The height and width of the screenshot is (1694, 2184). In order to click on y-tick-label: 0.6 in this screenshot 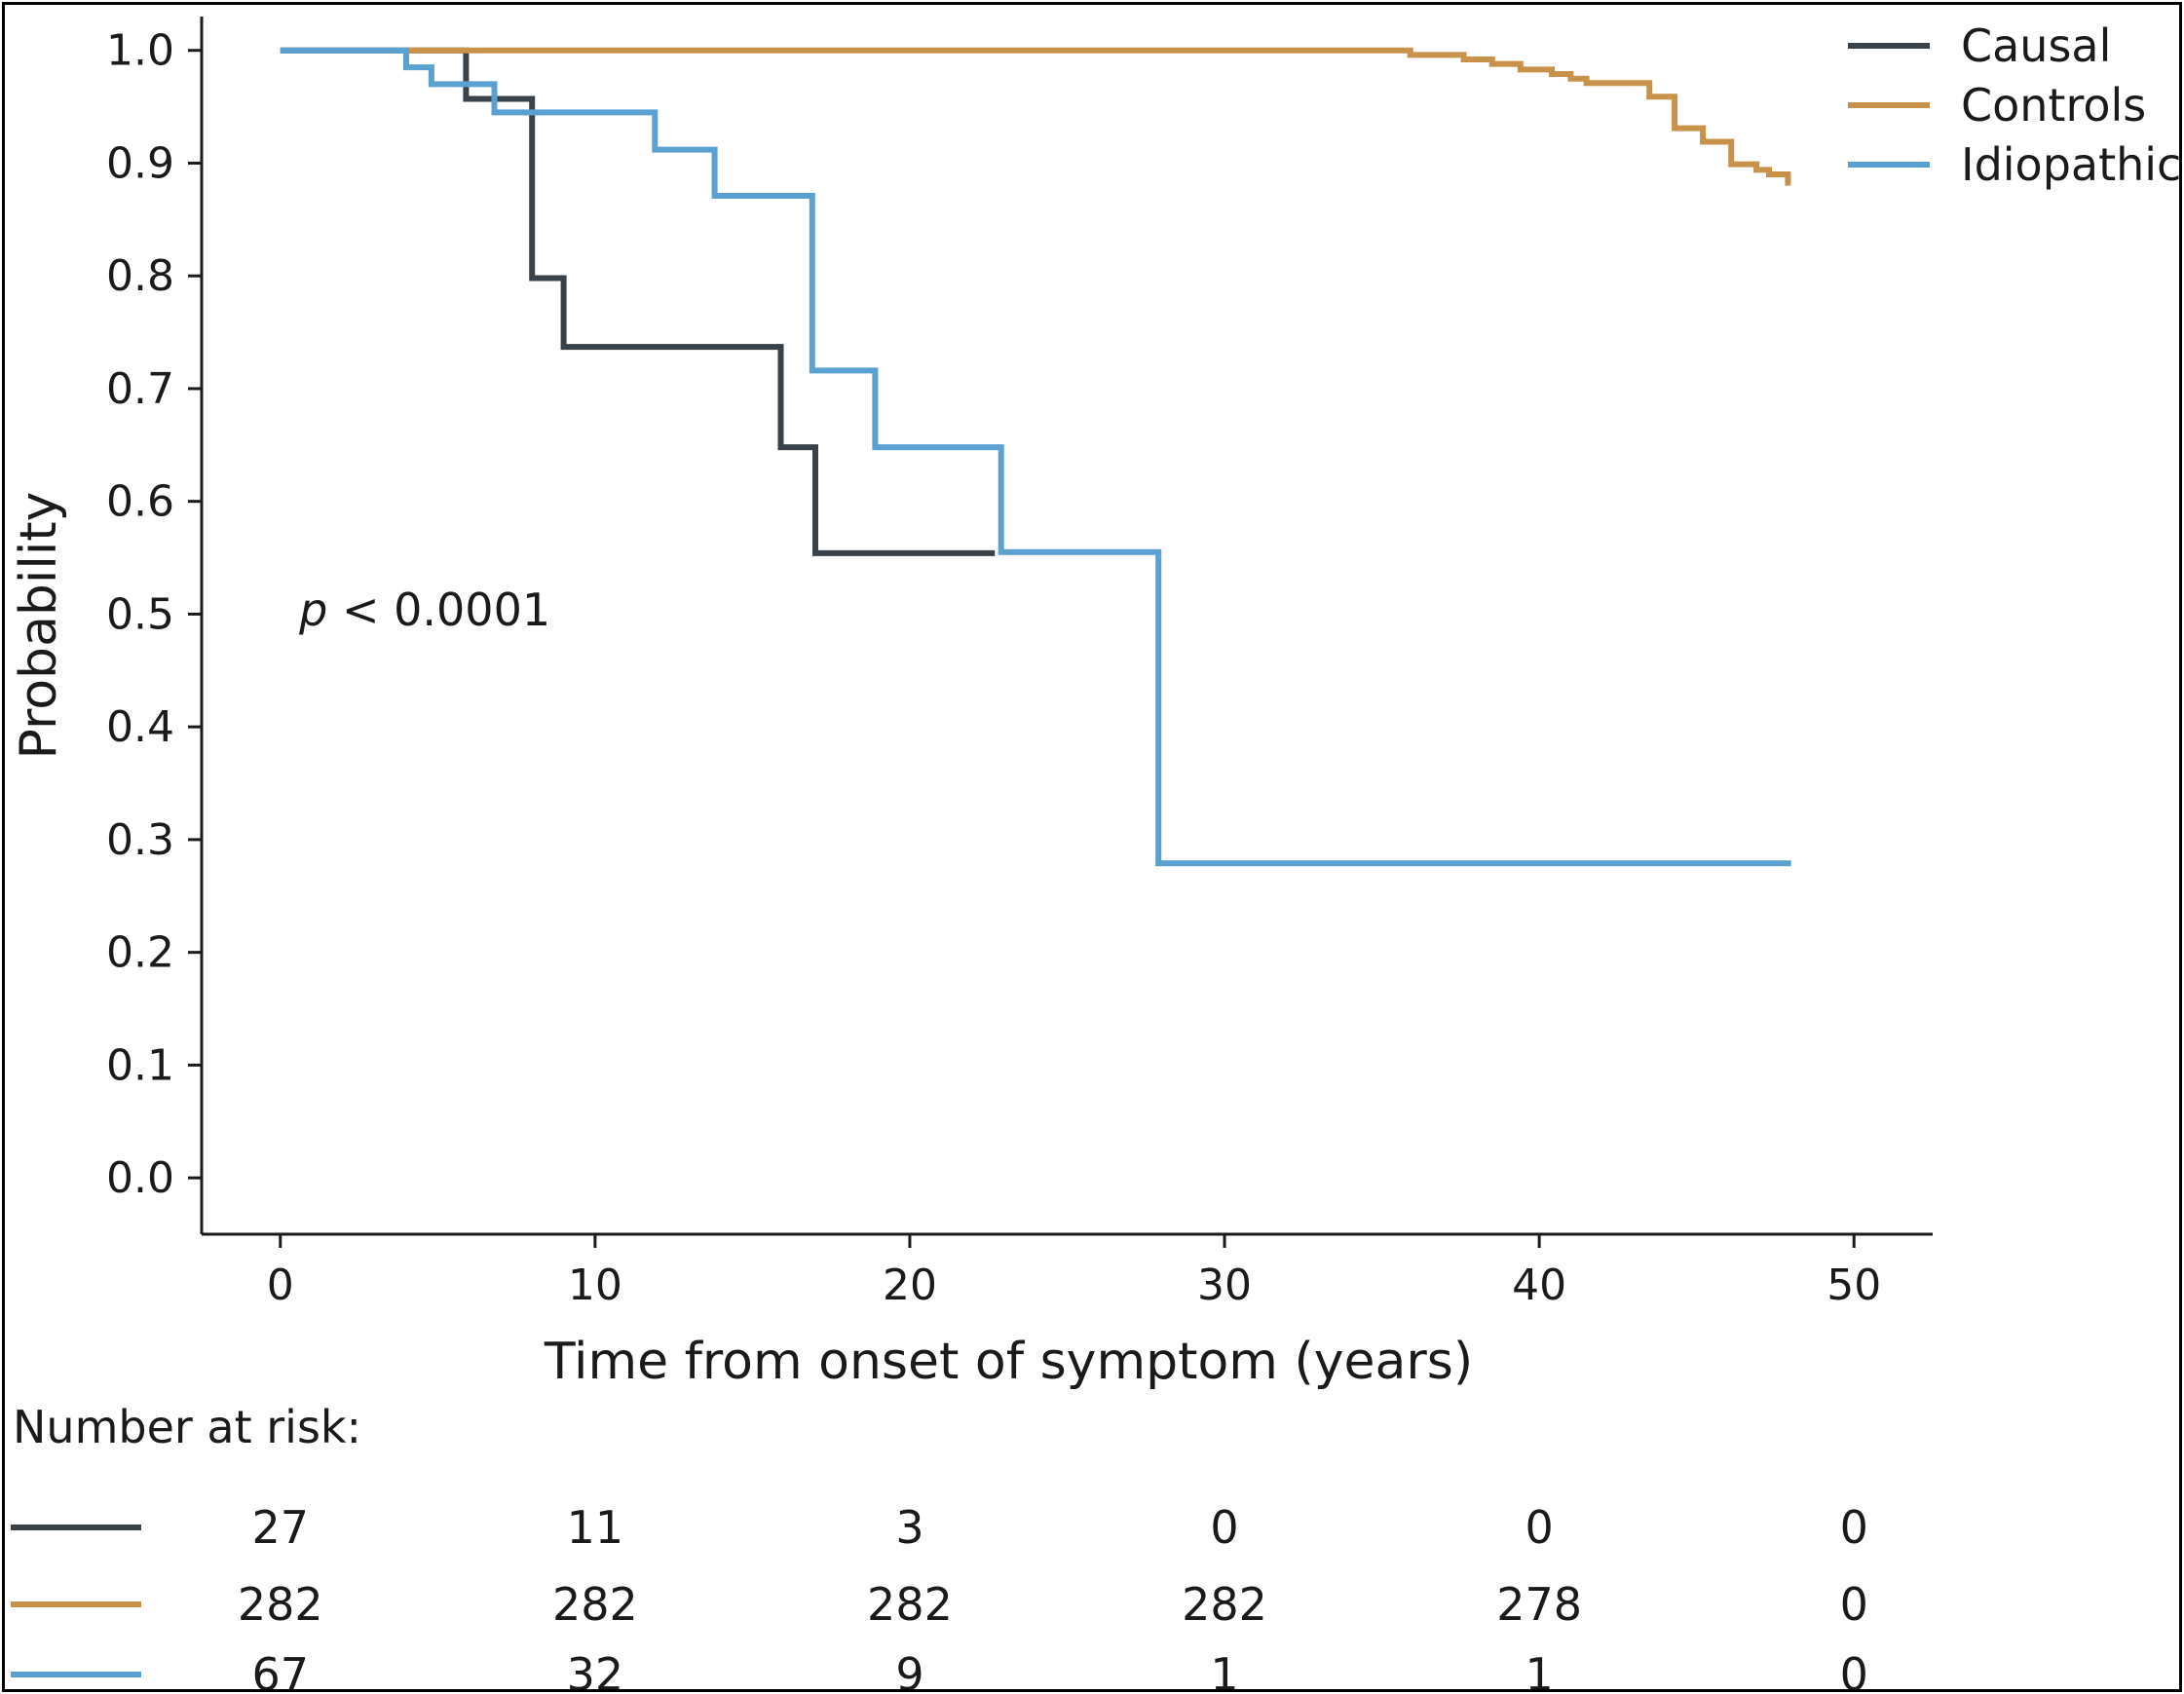, I will do `click(140, 502)`.